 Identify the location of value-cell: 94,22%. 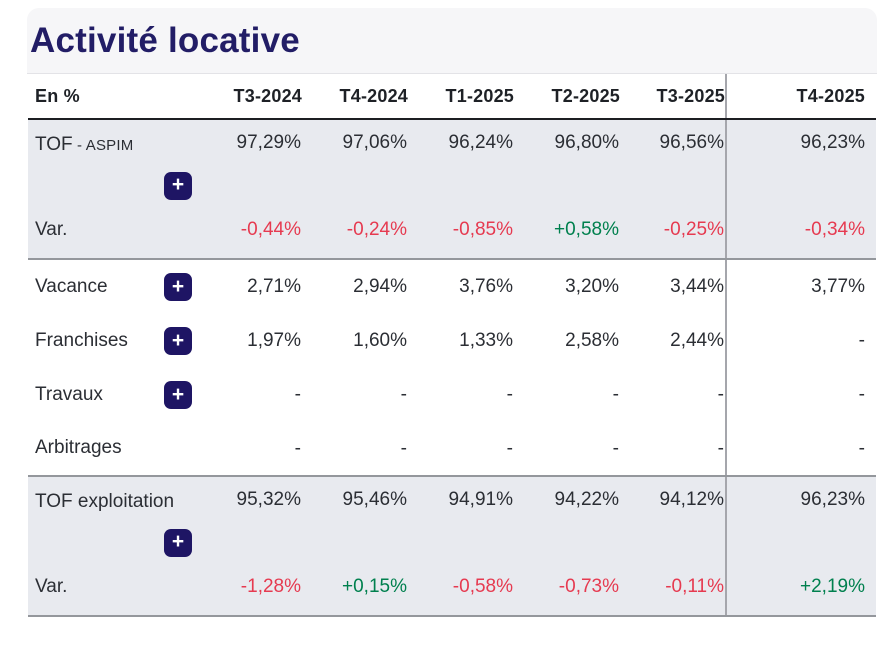
(567, 518).